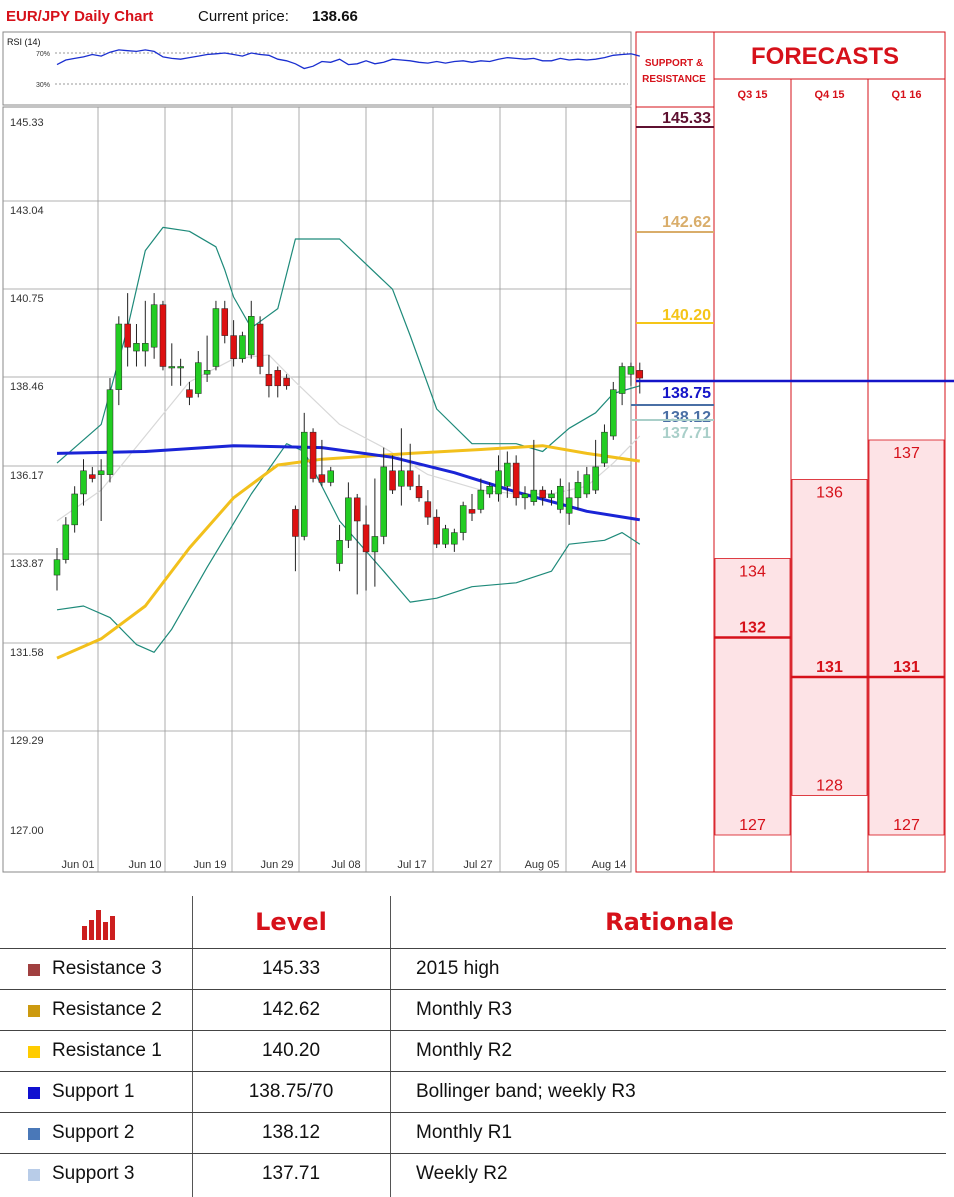 This screenshot has height=1197, width=954. Describe the element at coordinates (686, 433) in the screenshot. I see `sr-level-label: 137.71` at that location.